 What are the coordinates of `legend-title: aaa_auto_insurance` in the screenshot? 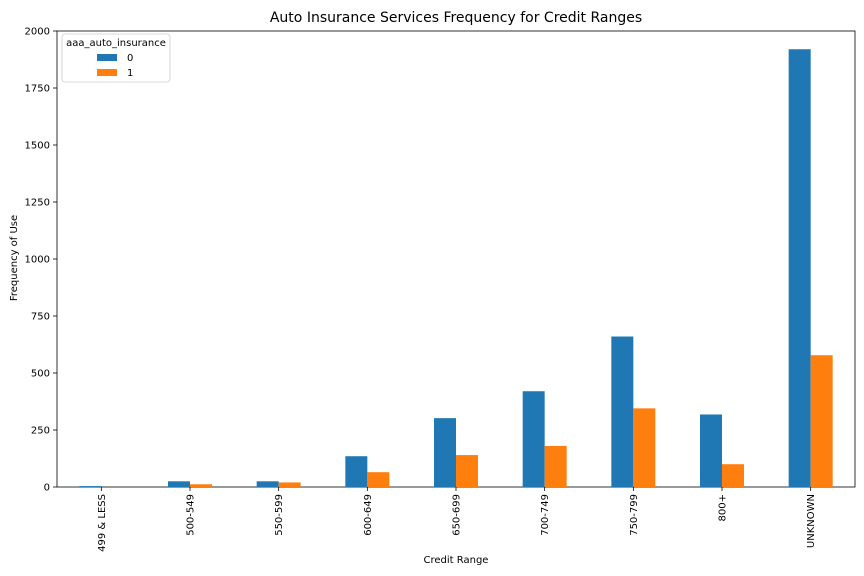 It's located at (116, 43).